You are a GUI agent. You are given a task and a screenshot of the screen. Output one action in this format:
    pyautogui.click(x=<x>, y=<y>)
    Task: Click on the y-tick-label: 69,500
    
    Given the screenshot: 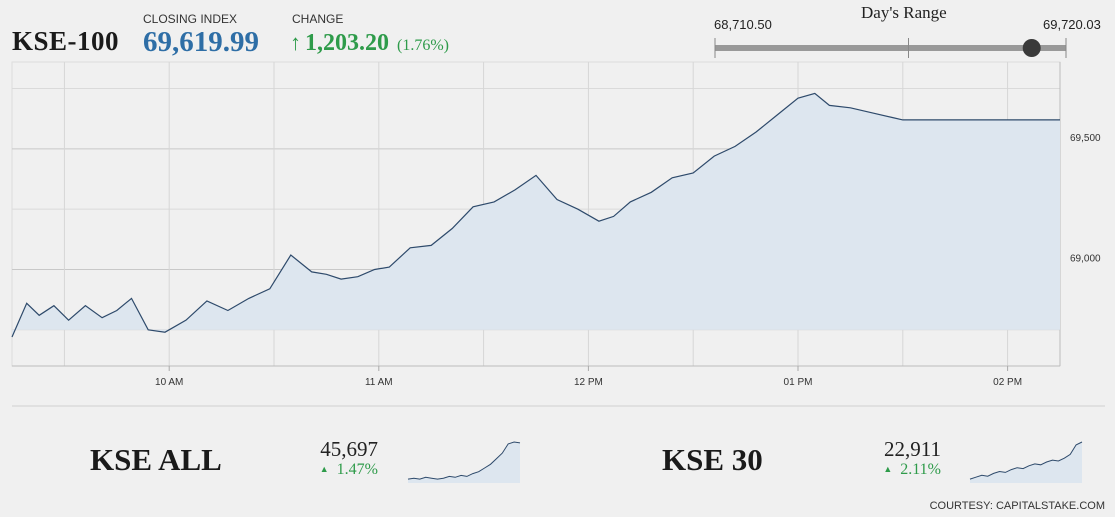 What is the action you would take?
    pyautogui.click(x=1085, y=138)
    